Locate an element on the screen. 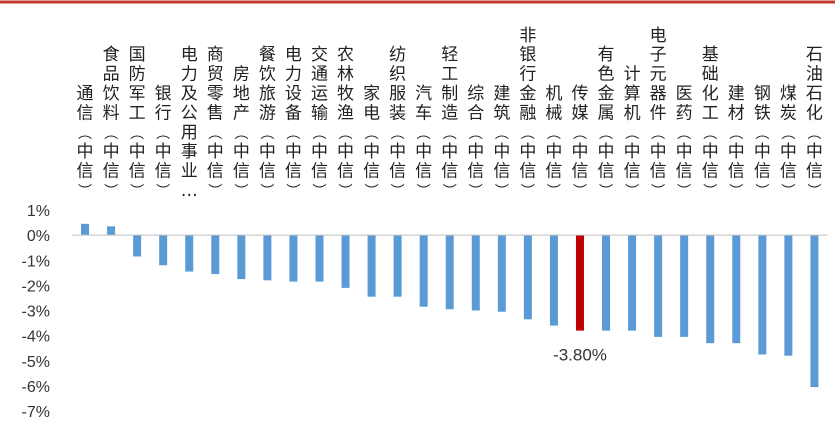  category-label: 综合︵中信︶ is located at coordinates (475, 142).